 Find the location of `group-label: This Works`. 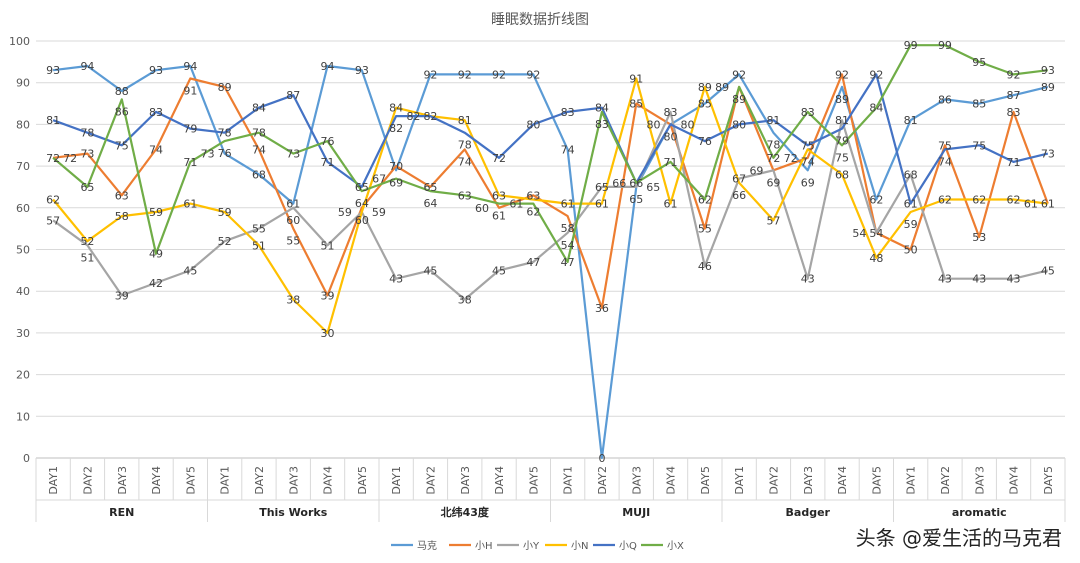

group-label: This Works is located at coordinates (293, 512).